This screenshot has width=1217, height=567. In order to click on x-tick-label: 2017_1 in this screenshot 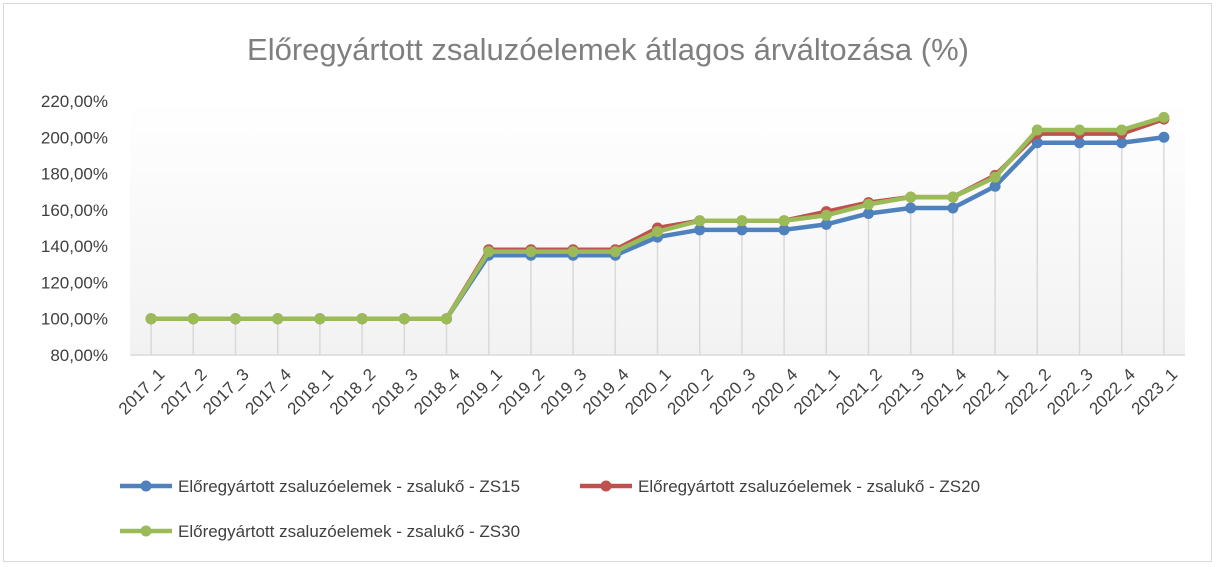, I will do `click(142, 392)`.